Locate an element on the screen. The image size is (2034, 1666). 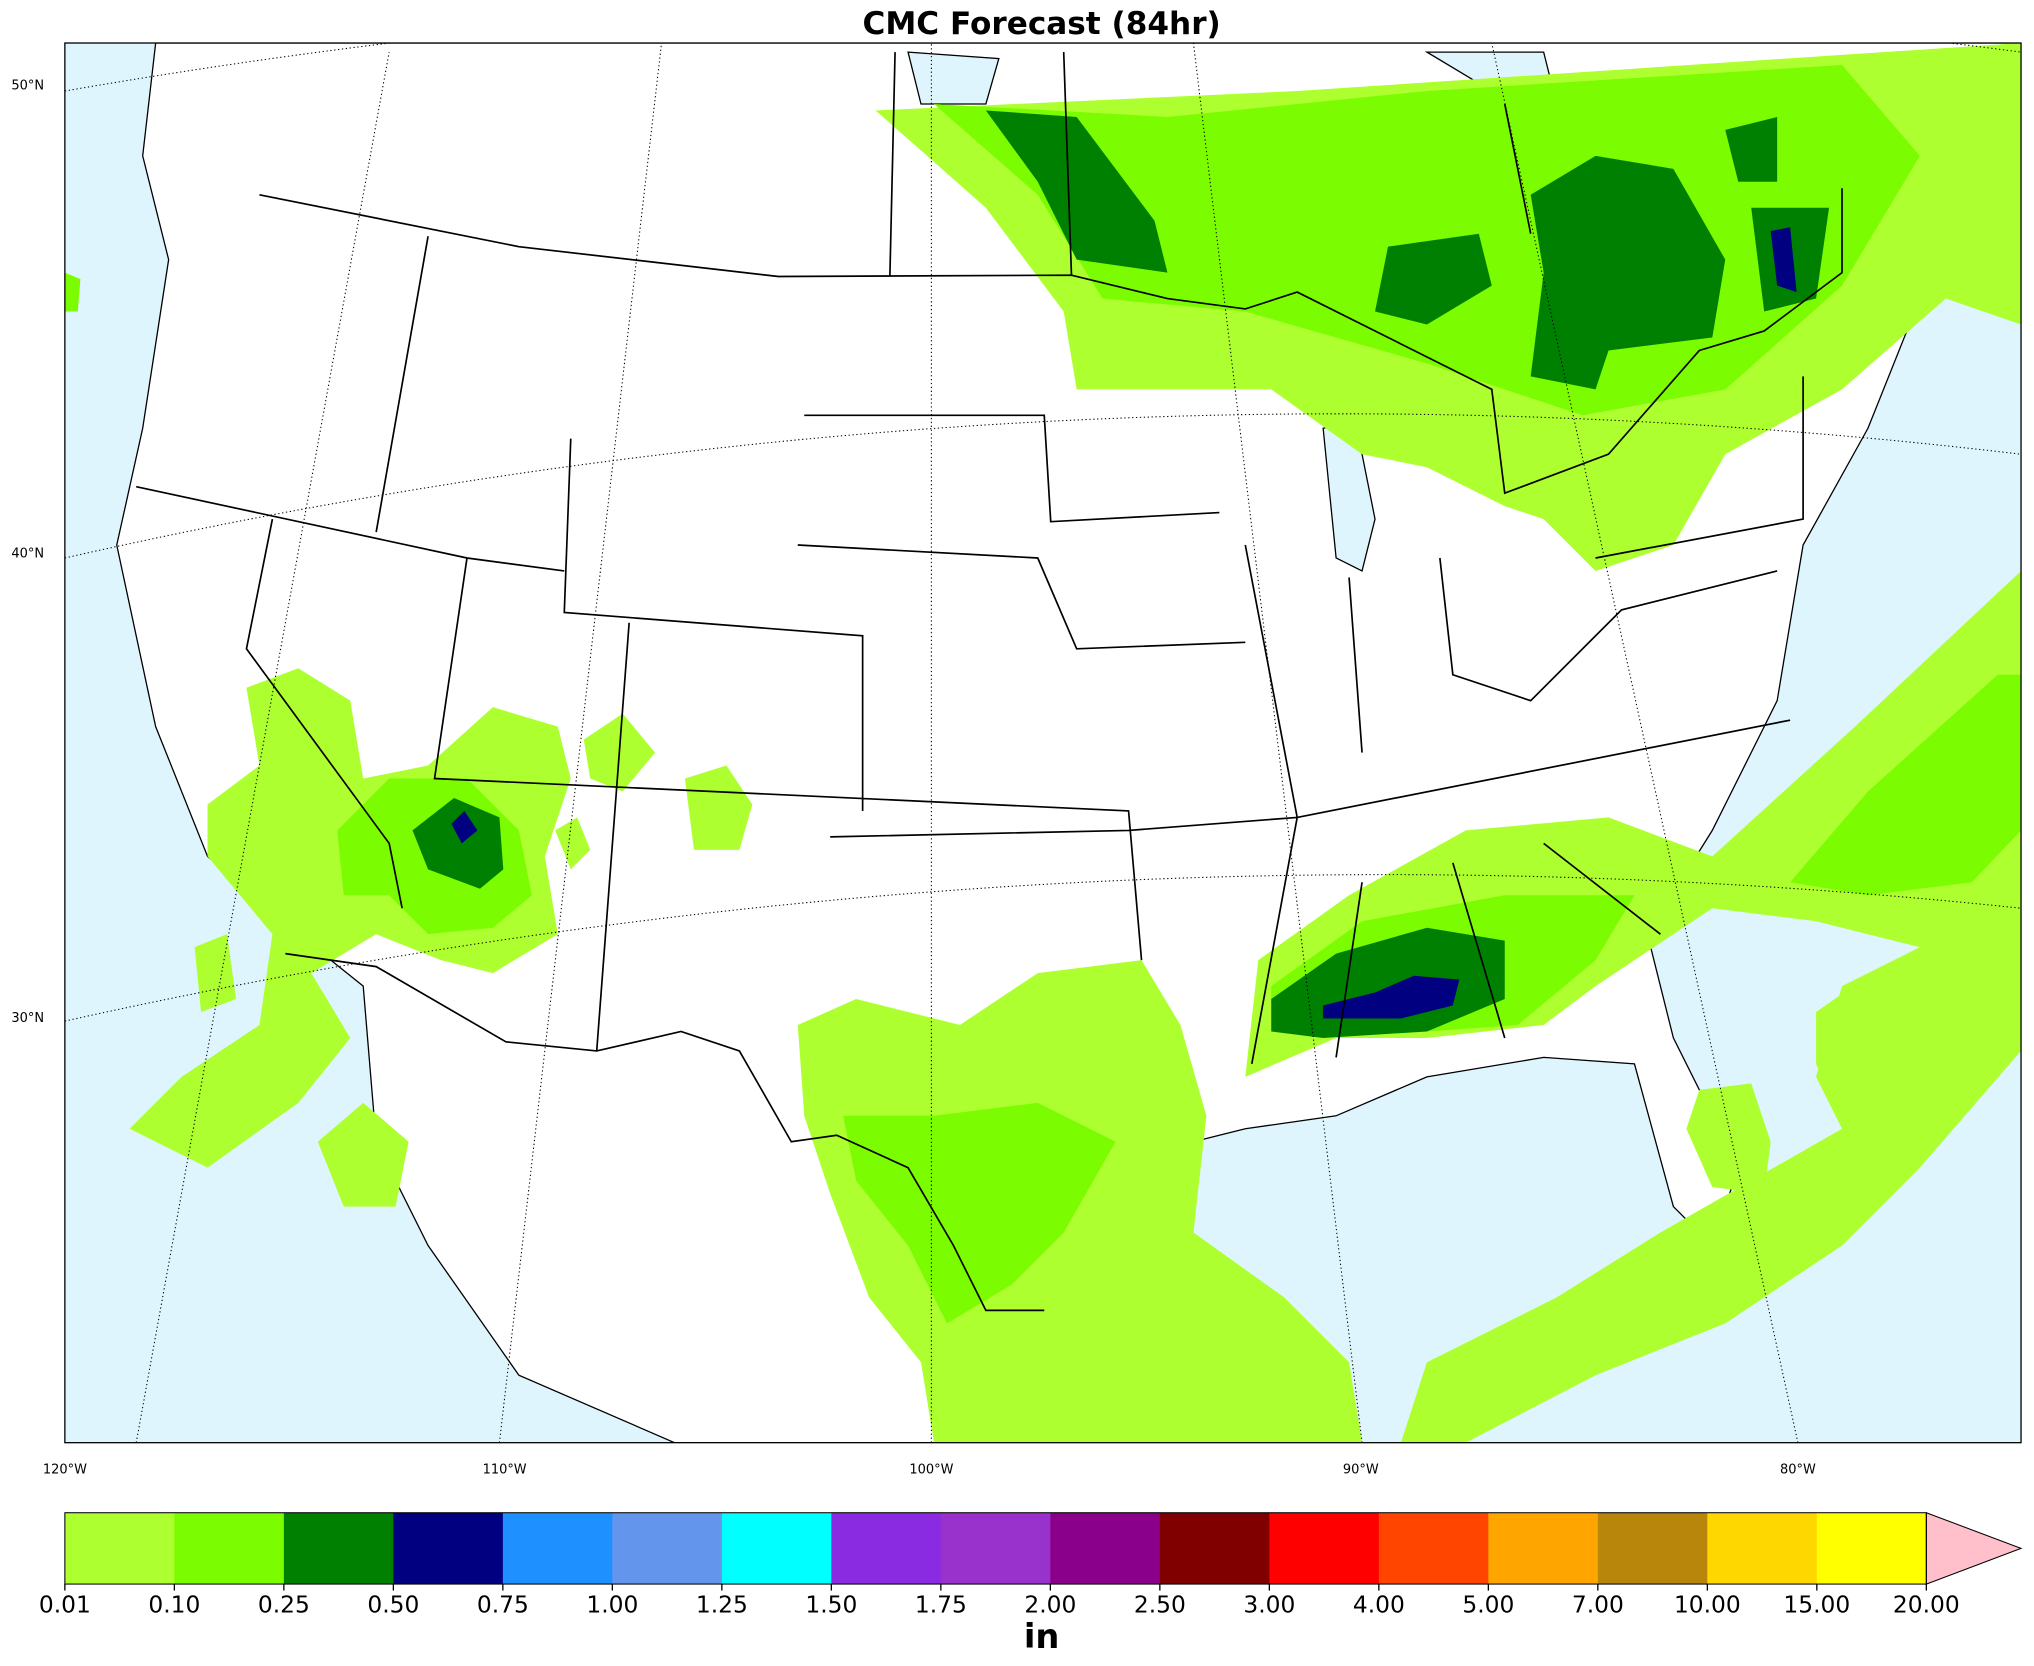
lon-label: 80°W is located at coordinates (1798, 1469).